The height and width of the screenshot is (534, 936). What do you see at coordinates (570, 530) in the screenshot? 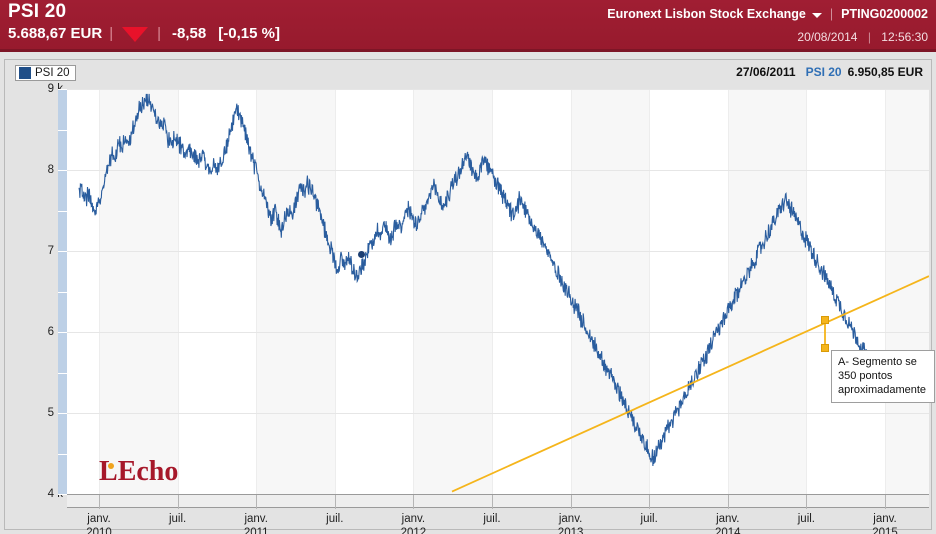
I see `x-label-year: 2013` at bounding box center [570, 530].